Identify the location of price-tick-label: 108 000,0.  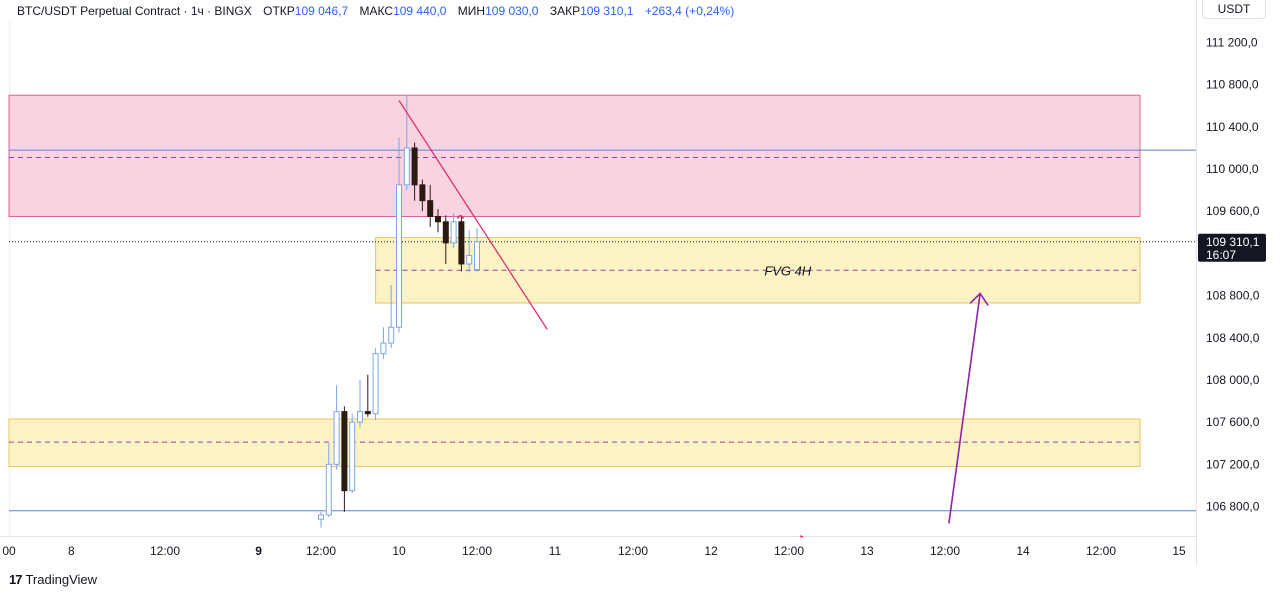
(1233, 380).